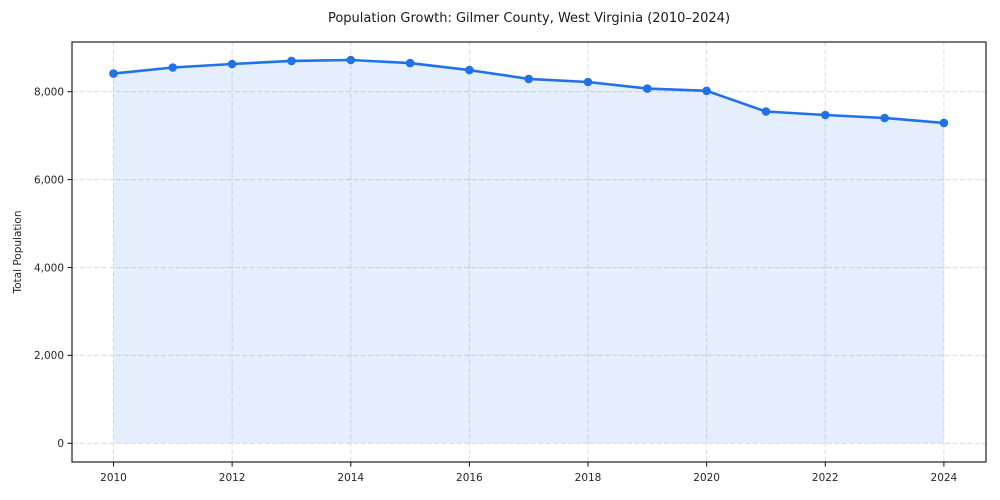  Describe the element at coordinates (766, 111) in the screenshot. I see `data-point-2021` at that location.